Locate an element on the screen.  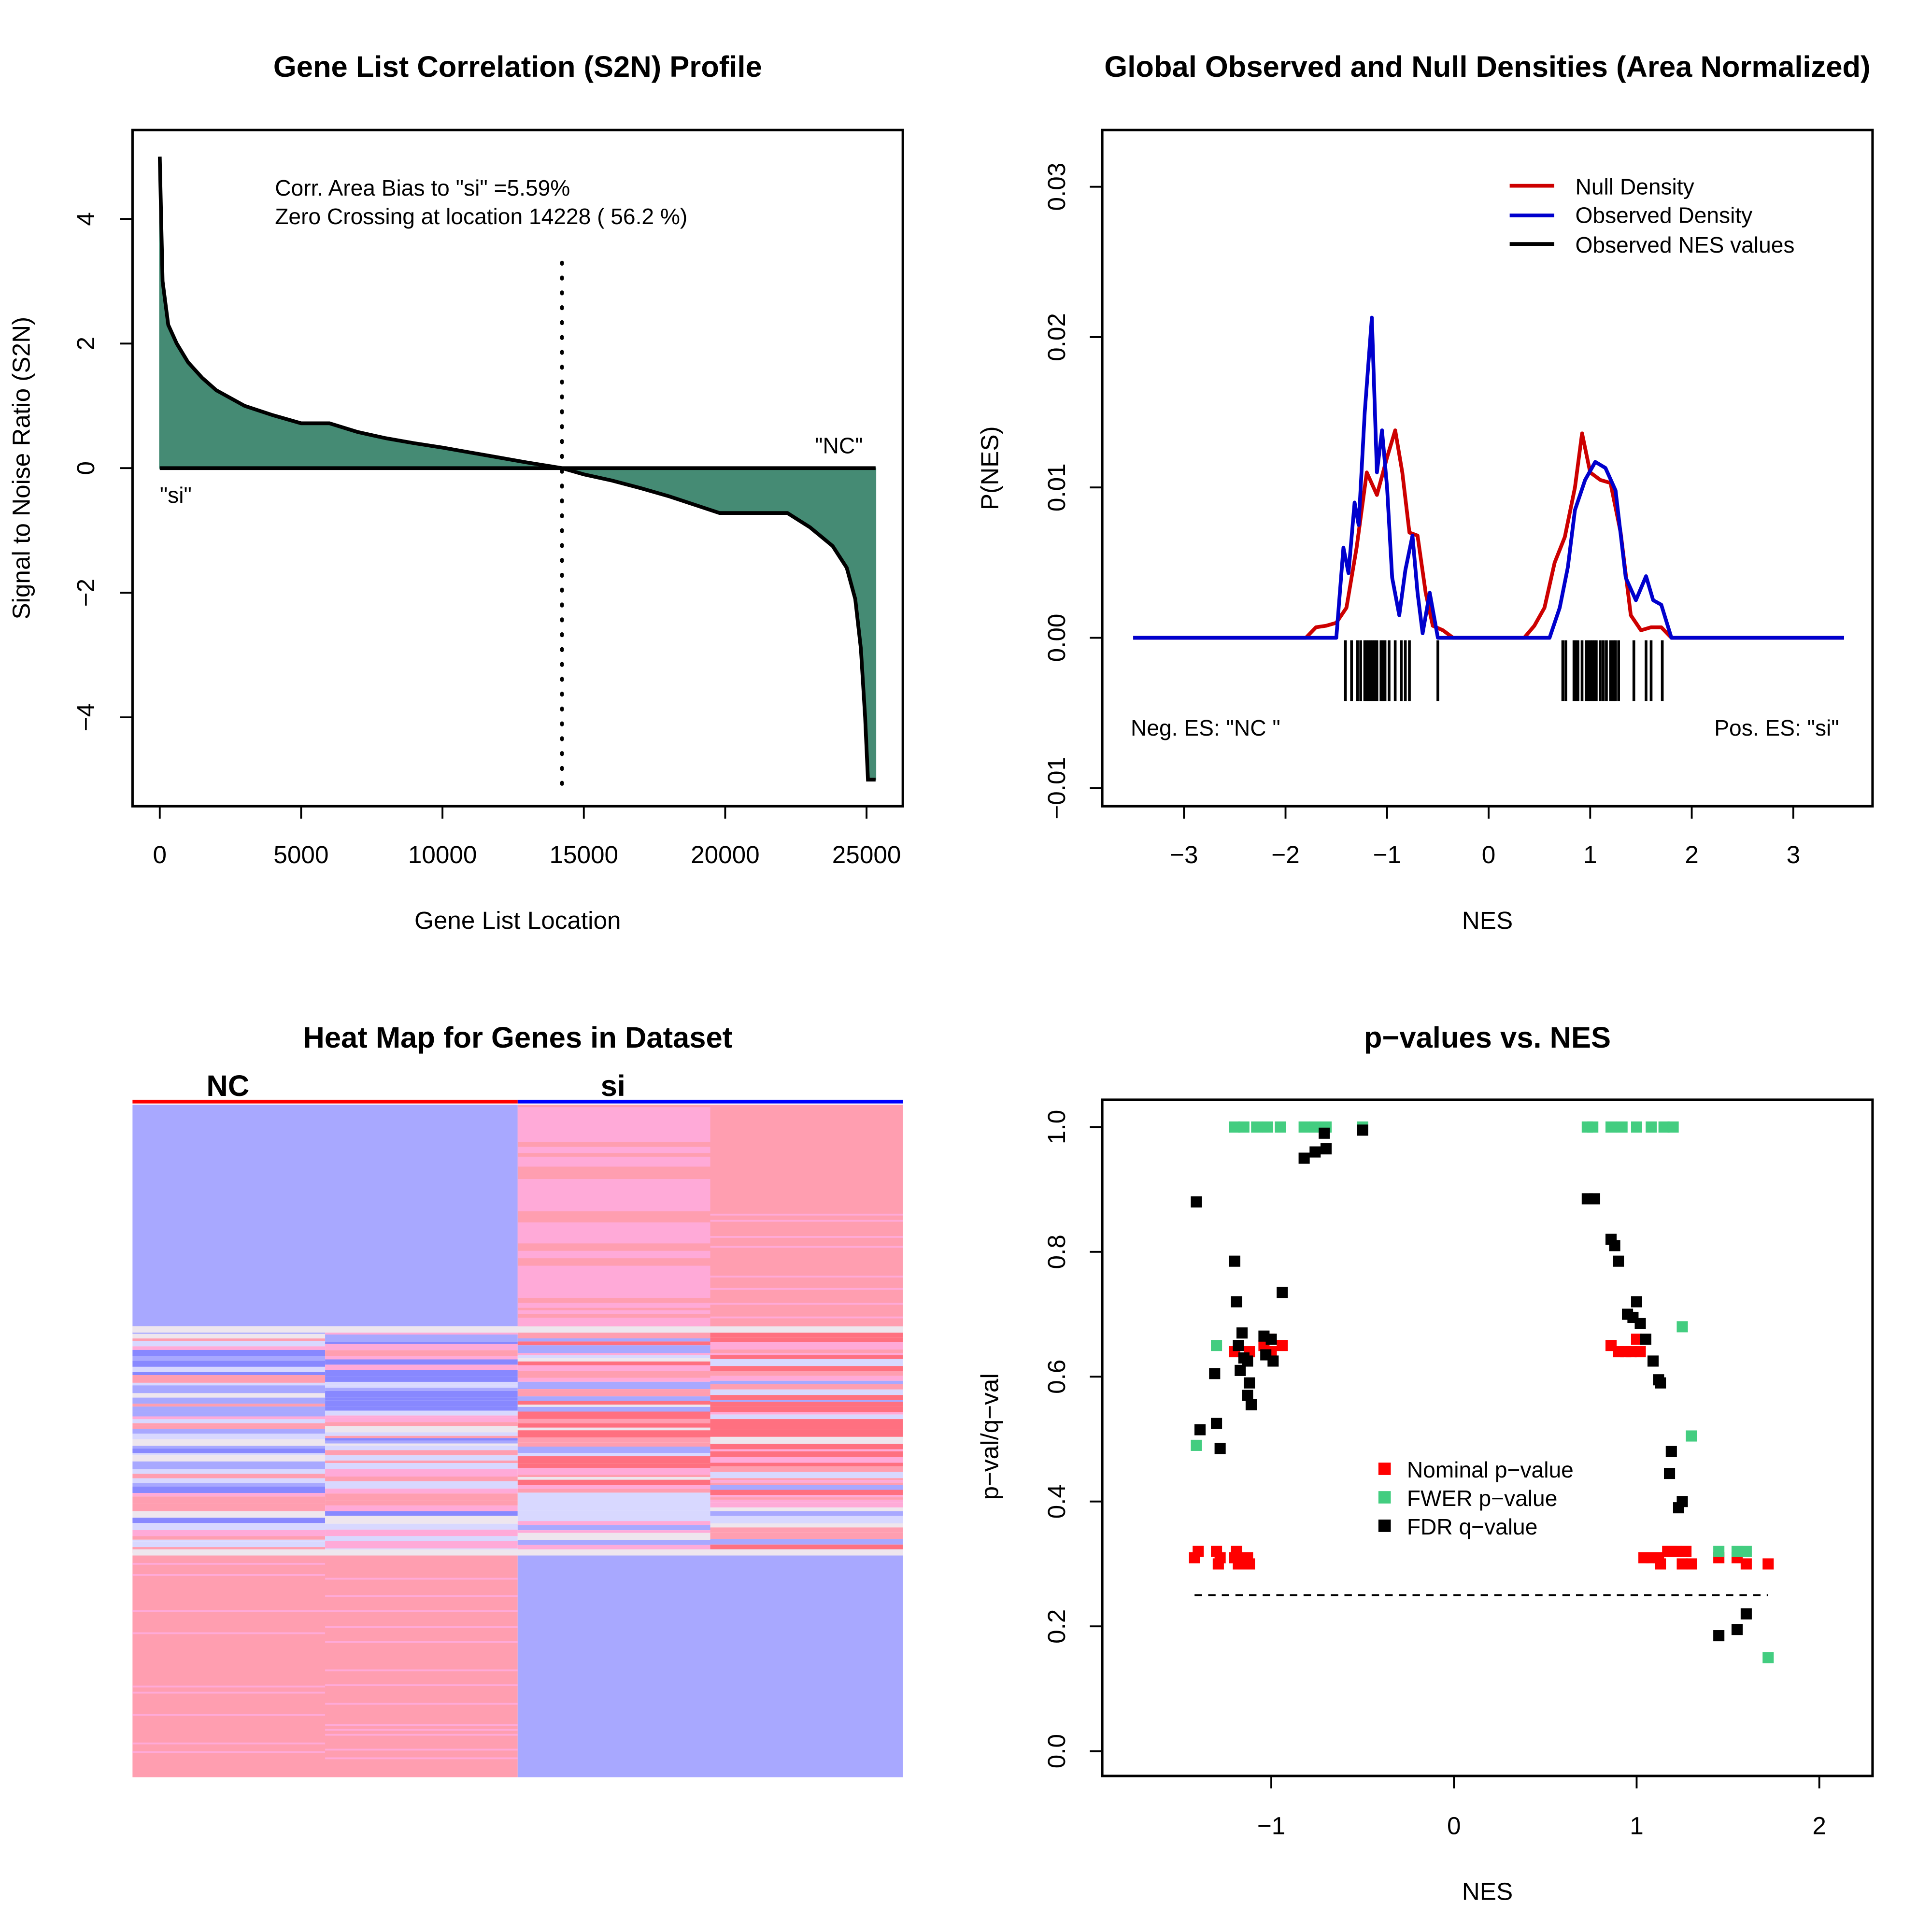
pvalues-ylabel: p−val/q−val is located at coordinates (990, 1436).